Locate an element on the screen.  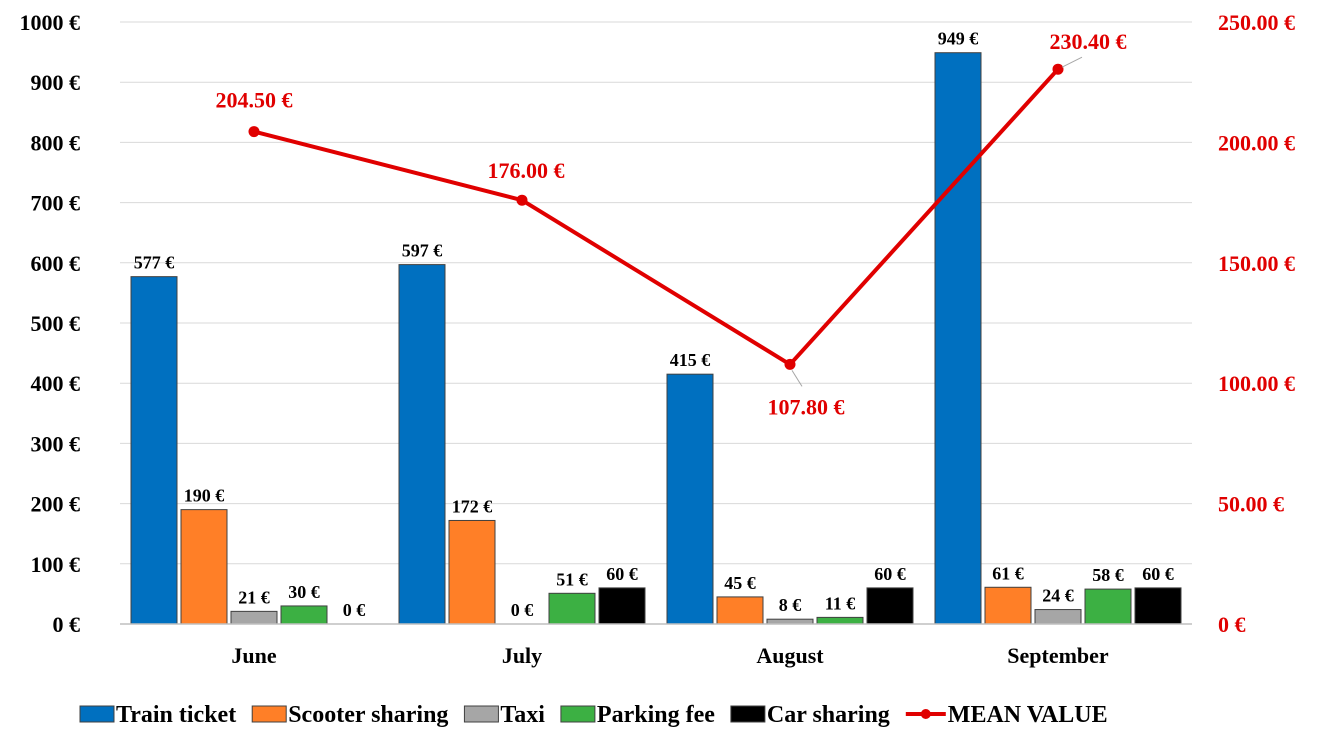
bar-value-label: 21 € is located at coordinates (254, 597).